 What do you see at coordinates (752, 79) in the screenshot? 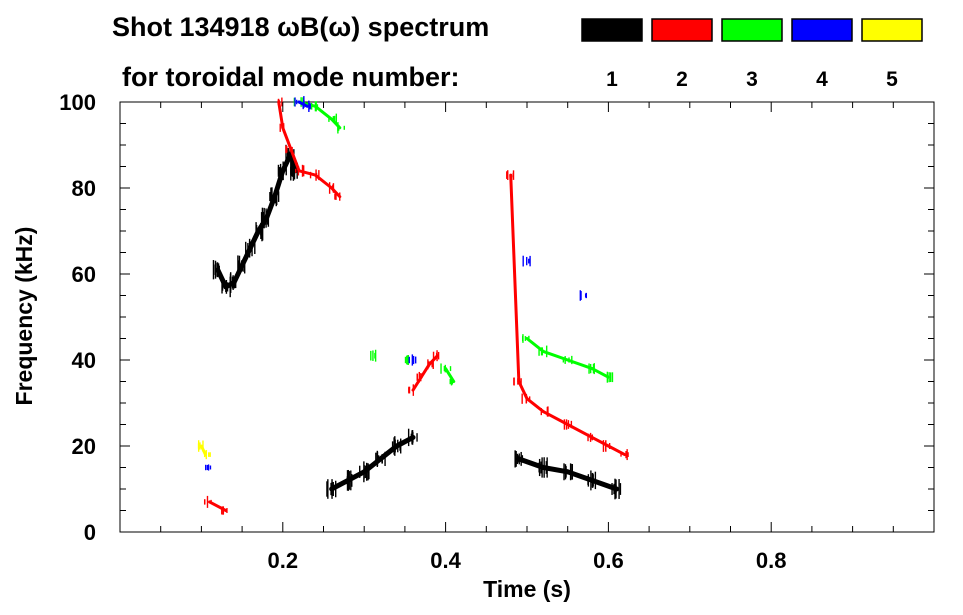
I see `legend-label-mode-3: 3` at bounding box center [752, 79].